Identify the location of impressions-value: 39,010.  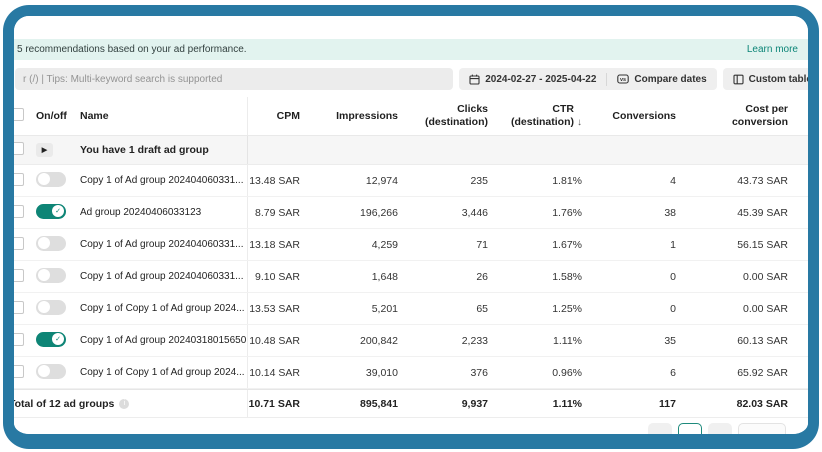
(381, 372).